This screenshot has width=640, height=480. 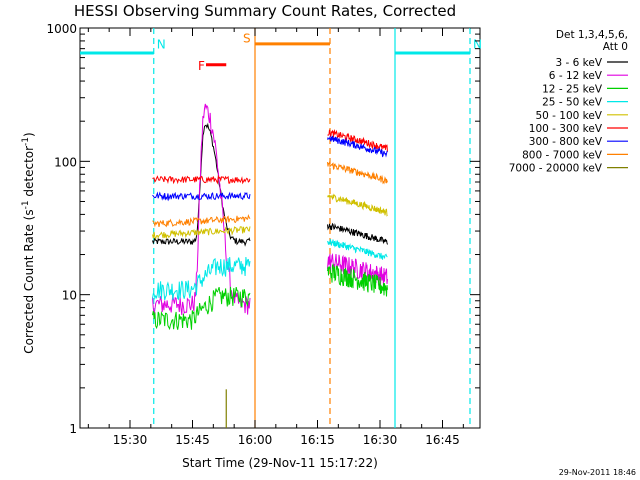 I want to click on x-tick-label-3: 16:15, so click(x=317, y=440).